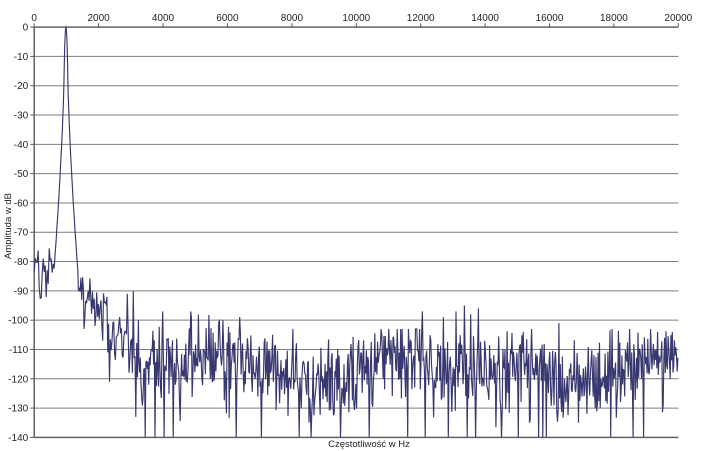 This screenshot has width=705, height=451. I want to click on svg-text: 16000, so click(550, 18).